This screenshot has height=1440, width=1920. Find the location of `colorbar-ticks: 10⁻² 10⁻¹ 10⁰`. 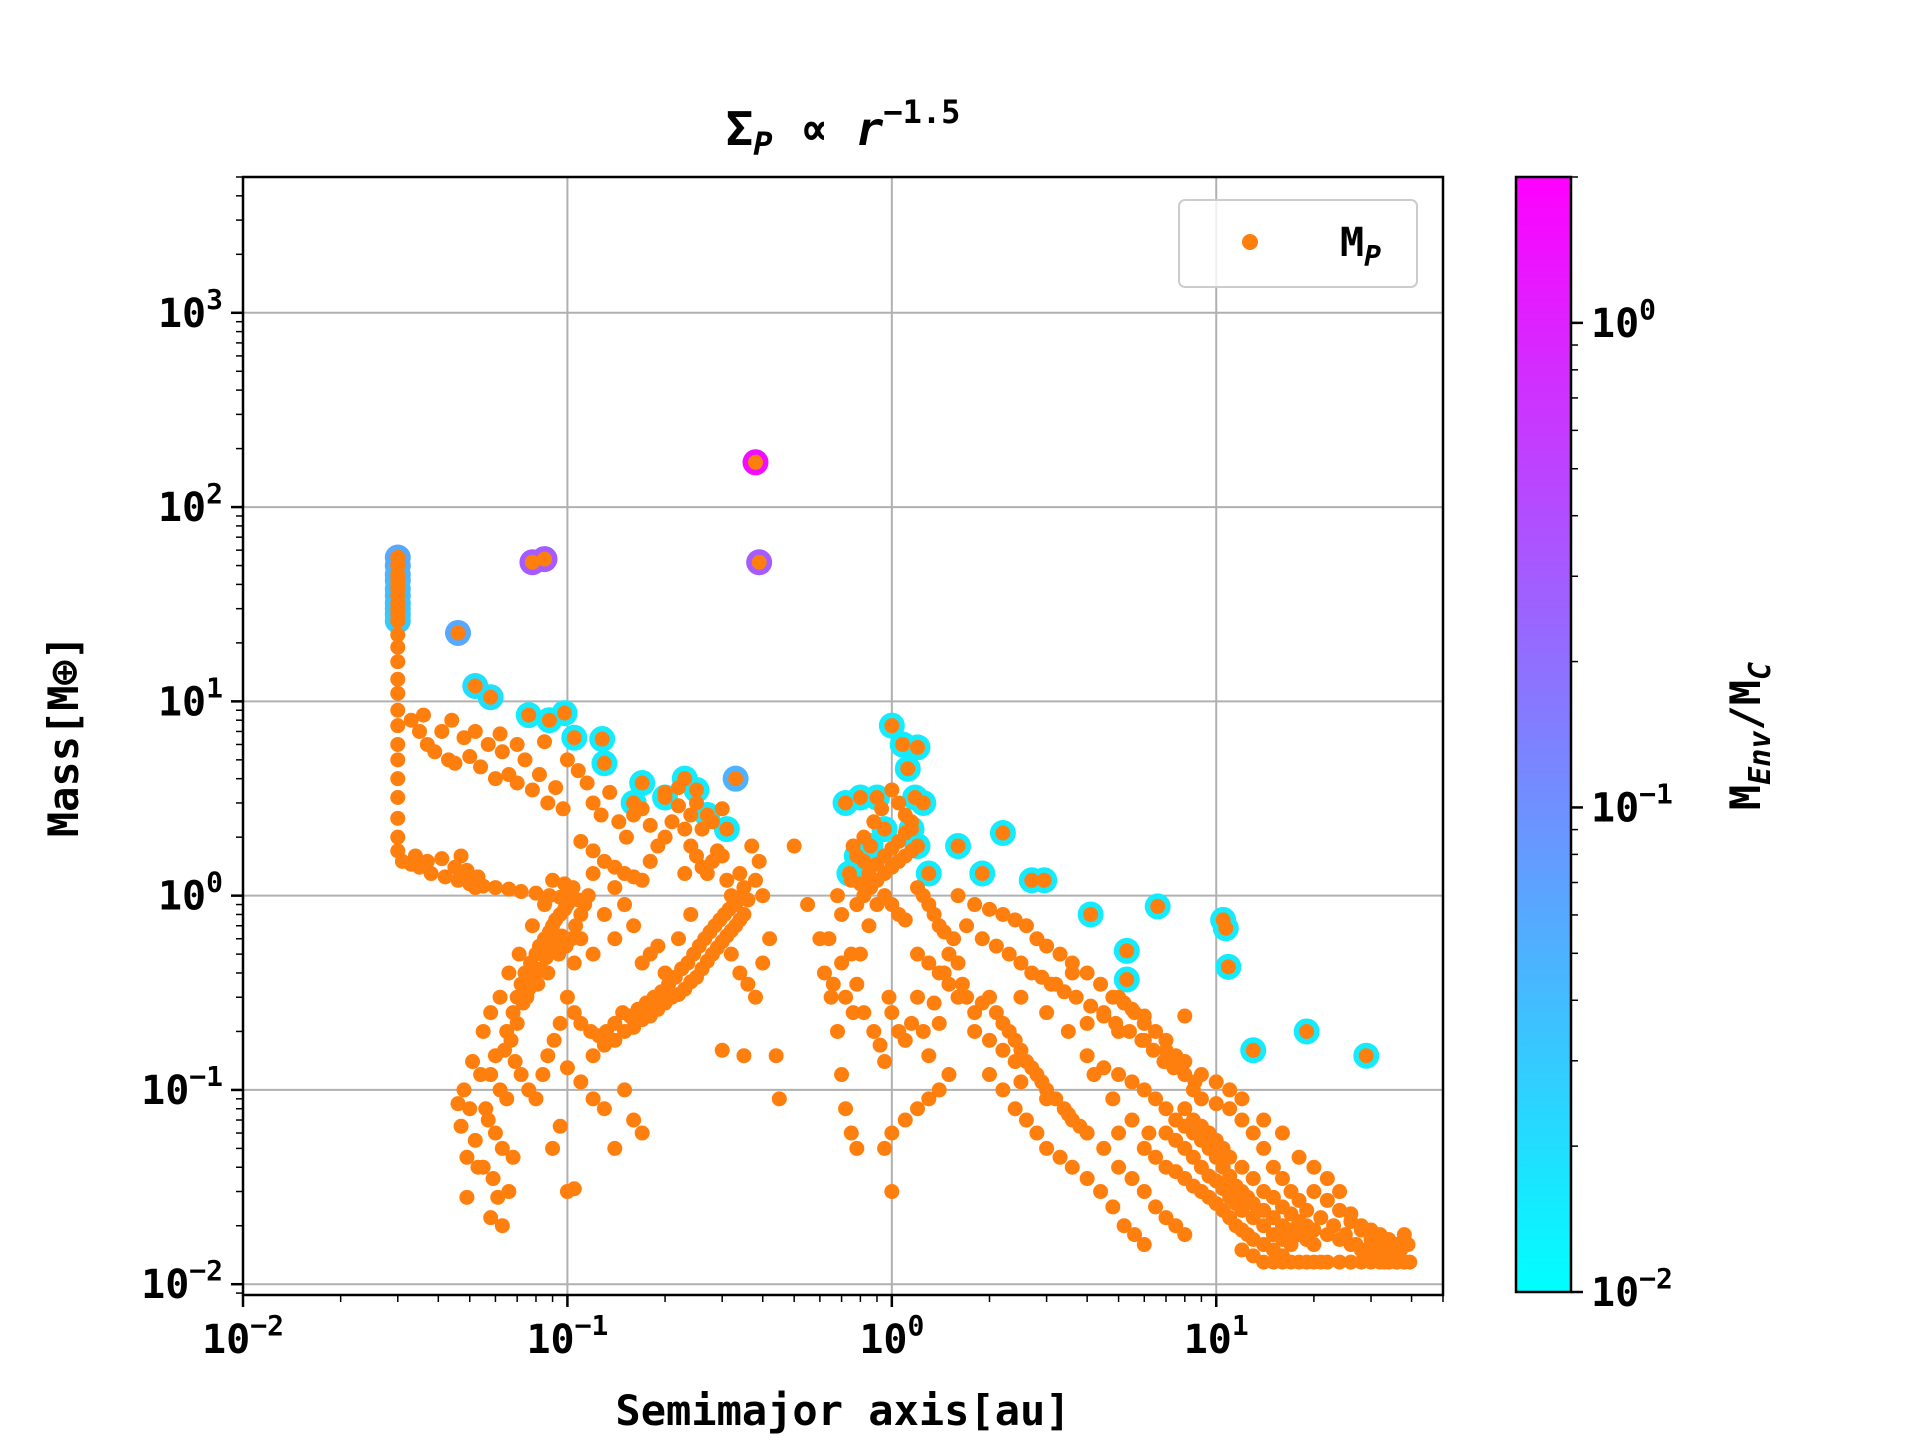

colorbar-ticks: 10⁻² 10⁻¹ 10⁰ is located at coordinates (1622, 746).